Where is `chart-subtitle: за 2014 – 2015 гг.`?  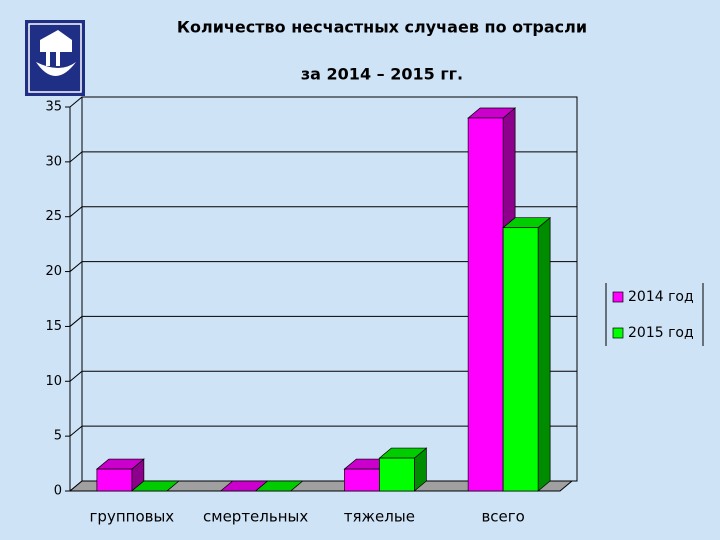 chart-subtitle: за 2014 – 2015 гг. is located at coordinates (382, 74).